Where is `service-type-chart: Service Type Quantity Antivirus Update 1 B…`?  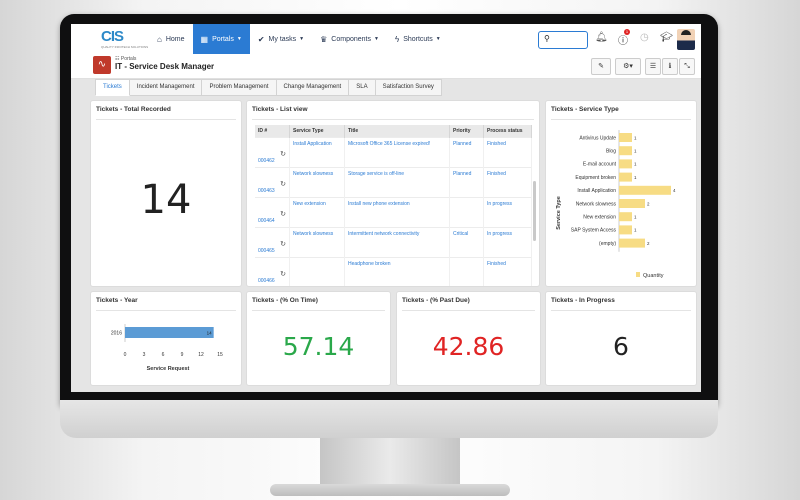 service-type-chart: Service Type Quantity Antivirus Update 1 B… is located at coordinates (616, 204).